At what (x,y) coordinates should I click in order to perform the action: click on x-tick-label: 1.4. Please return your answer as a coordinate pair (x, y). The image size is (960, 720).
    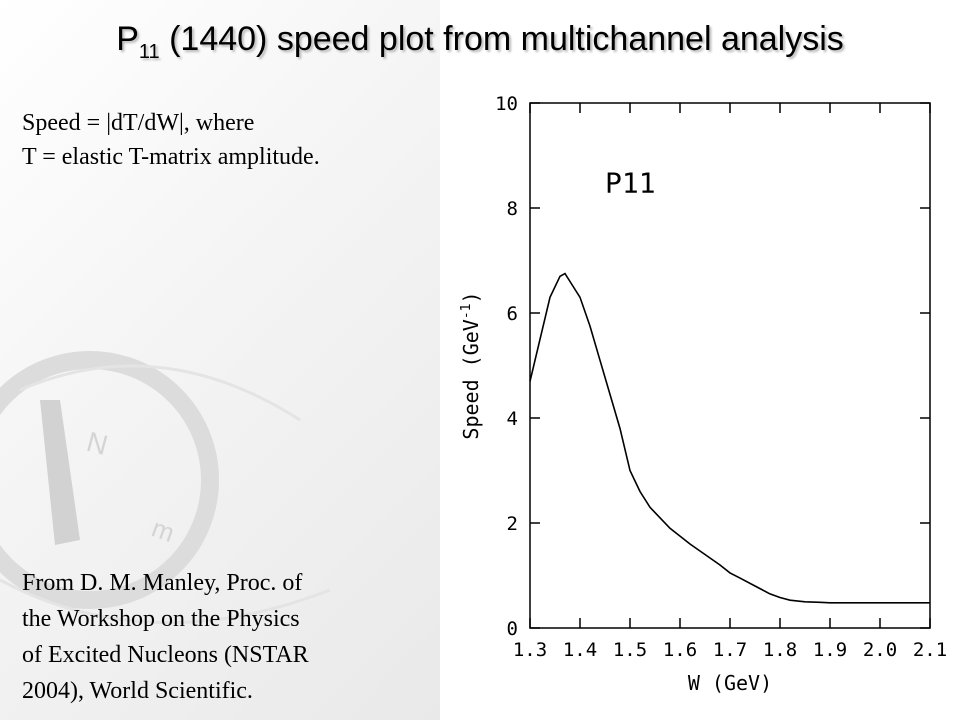
    Looking at the image, I should click on (580, 650).